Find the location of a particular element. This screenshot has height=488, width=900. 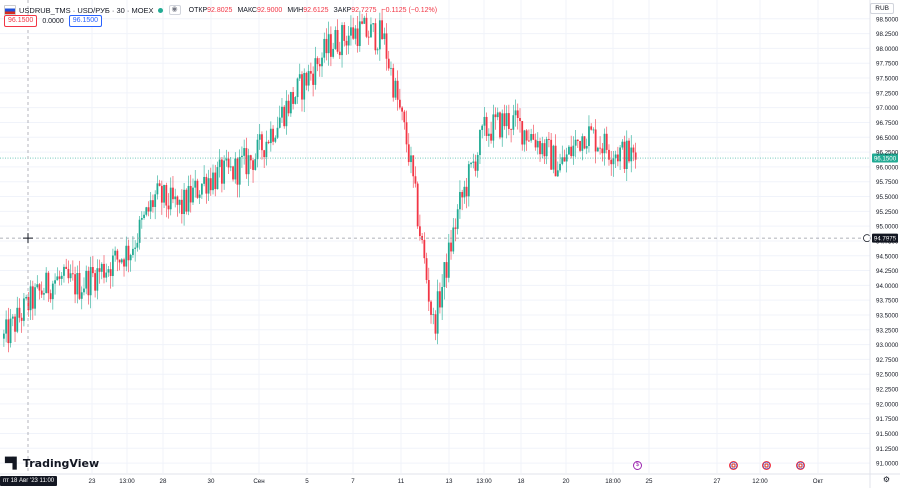

price-tick-label: 92.2500 is located at coordinates (887, 390).